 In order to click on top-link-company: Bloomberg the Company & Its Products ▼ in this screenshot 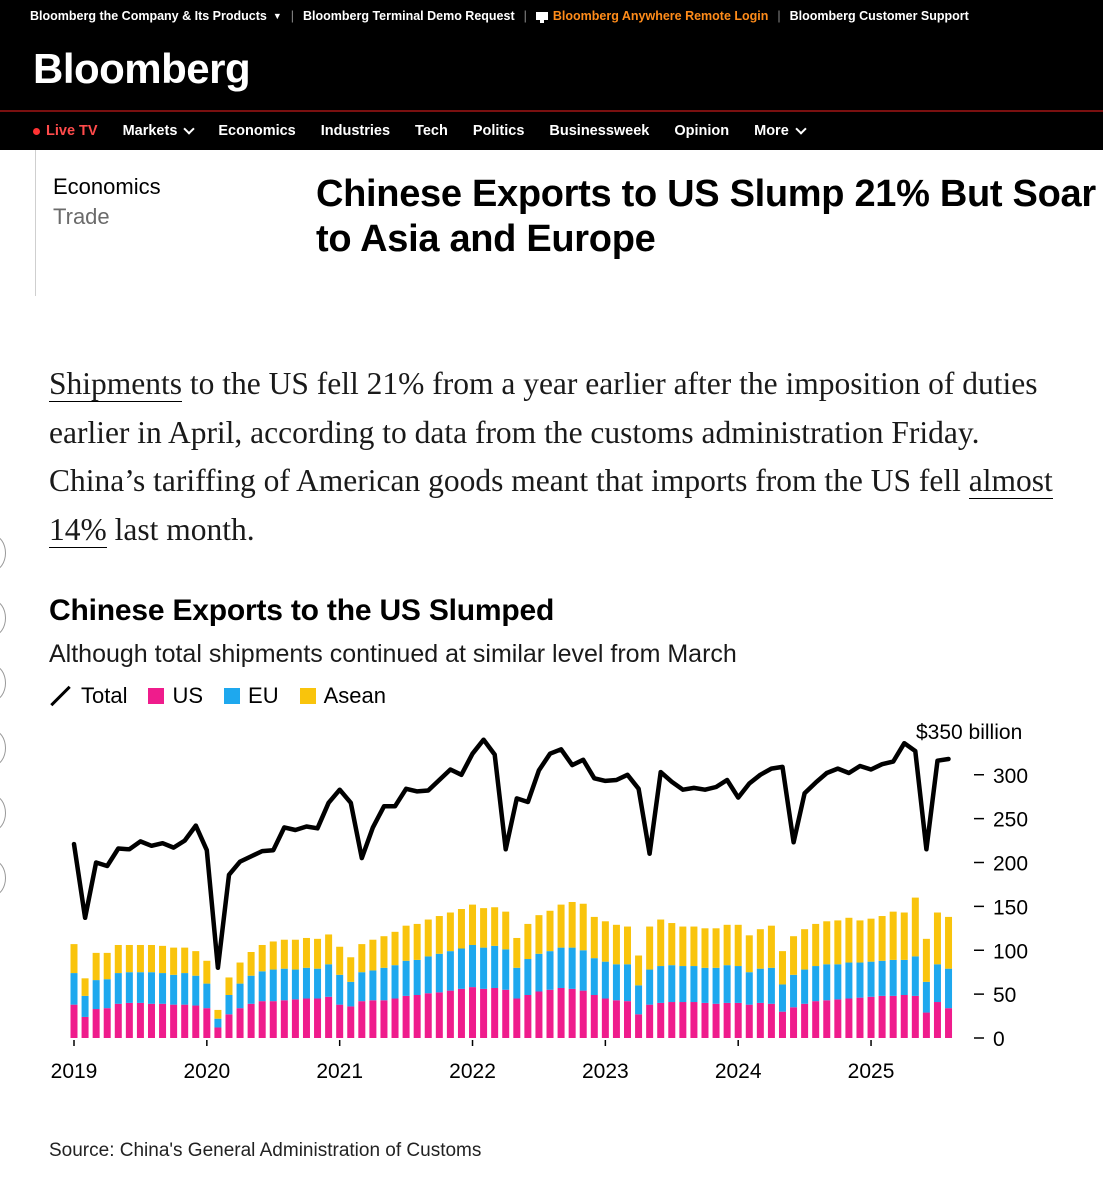, I will do `click(156, 16)`.